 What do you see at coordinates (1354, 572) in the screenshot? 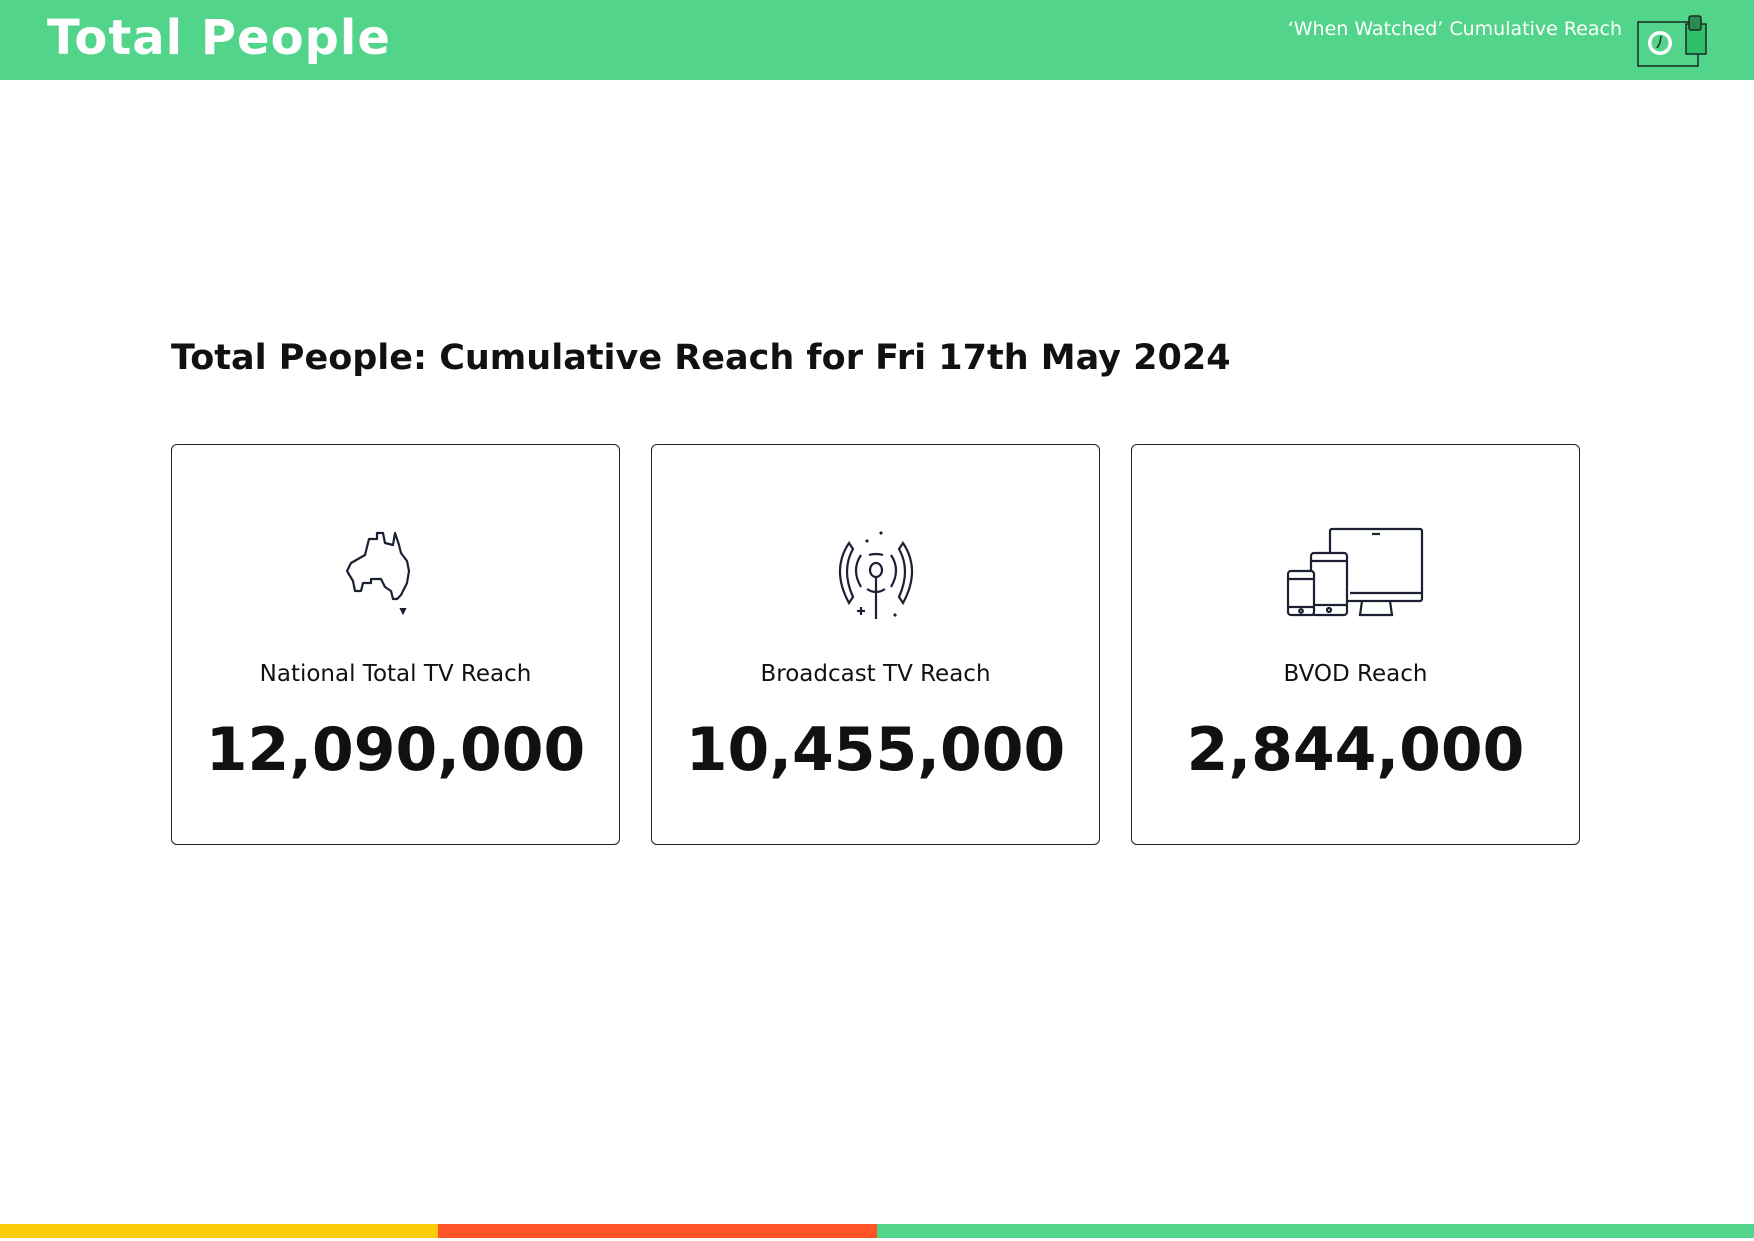
I see `devices-icon` at bounding box center [1354, 572].